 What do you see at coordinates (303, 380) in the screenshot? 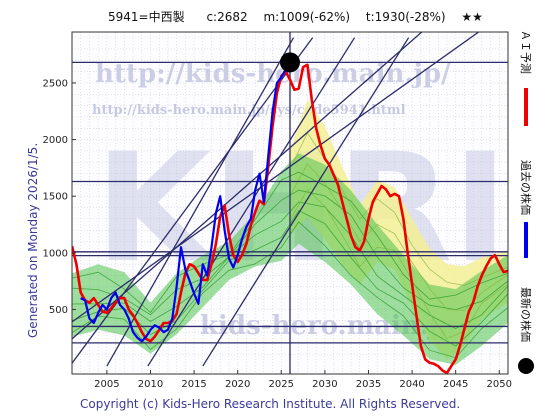
I see `x-axis: 2005 2010 2015 2020 2025 2030 2035 2040 2045 2050` at bounding box center [303, 380].